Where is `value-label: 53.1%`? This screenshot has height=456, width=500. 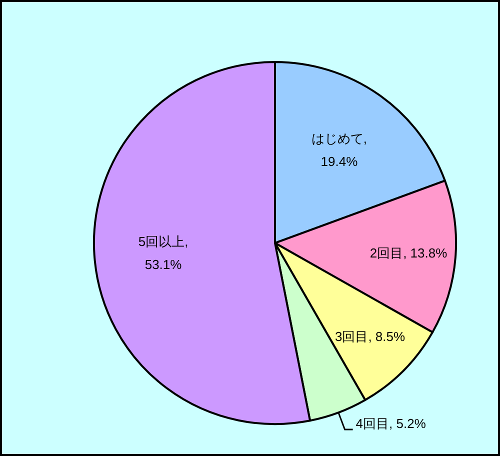 value-label: 53.1% is located at coordinates (163, 264).